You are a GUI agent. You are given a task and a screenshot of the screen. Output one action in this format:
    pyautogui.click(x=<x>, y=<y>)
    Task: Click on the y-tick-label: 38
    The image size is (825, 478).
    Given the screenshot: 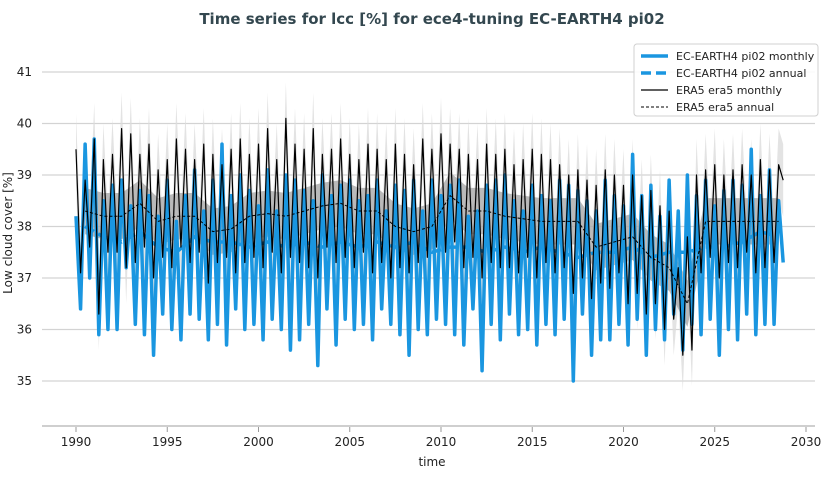 What is the action you would take?
    pyautogui.click(x=24, y=227)
    